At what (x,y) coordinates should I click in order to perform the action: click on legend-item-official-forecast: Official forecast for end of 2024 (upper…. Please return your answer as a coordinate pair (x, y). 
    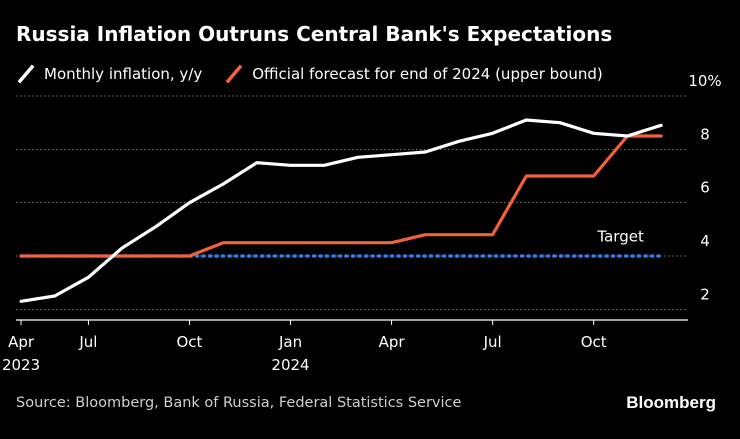
    Looking at the image, I should click on (413, 74).